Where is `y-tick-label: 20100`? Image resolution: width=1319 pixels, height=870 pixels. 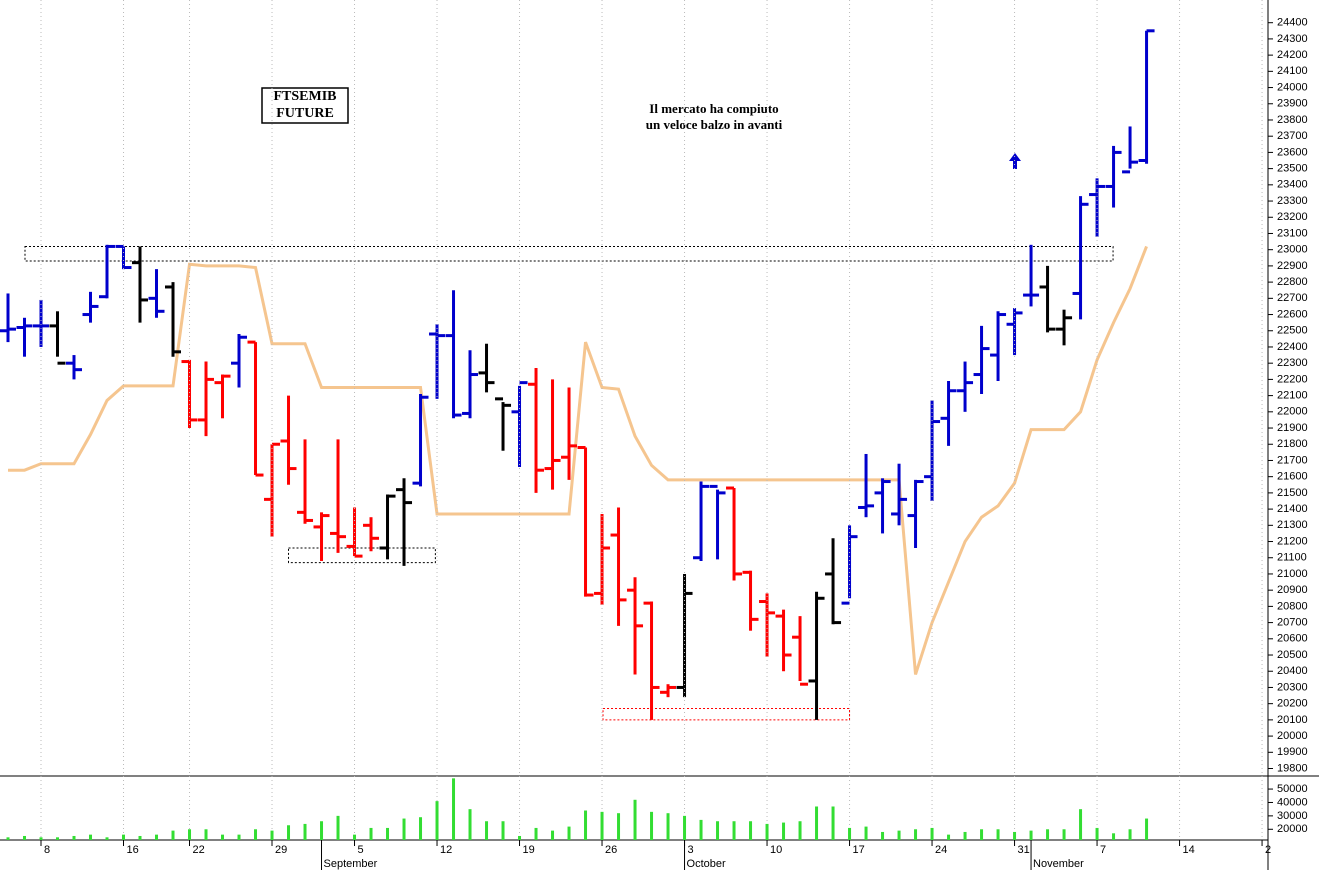 y-tick-label: 20100 is located at coordinates (1292, 720).